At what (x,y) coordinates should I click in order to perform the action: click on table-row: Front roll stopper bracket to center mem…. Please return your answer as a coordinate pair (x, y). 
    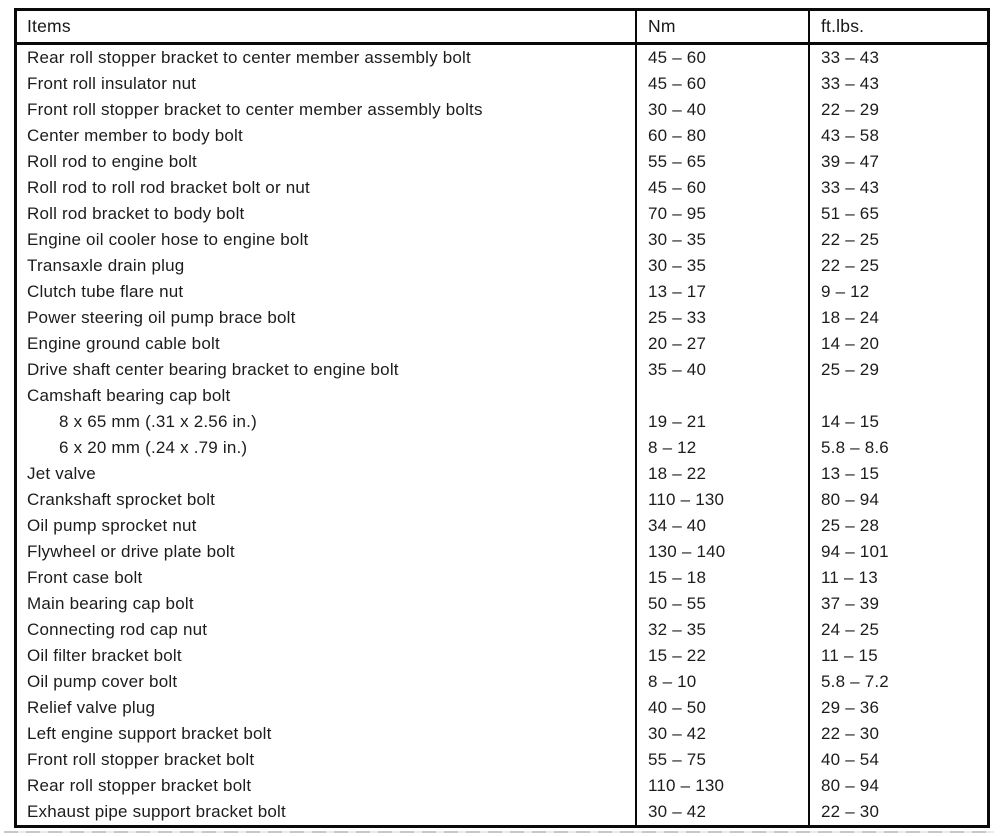
    Looking at the image, I should click on (502, 110).